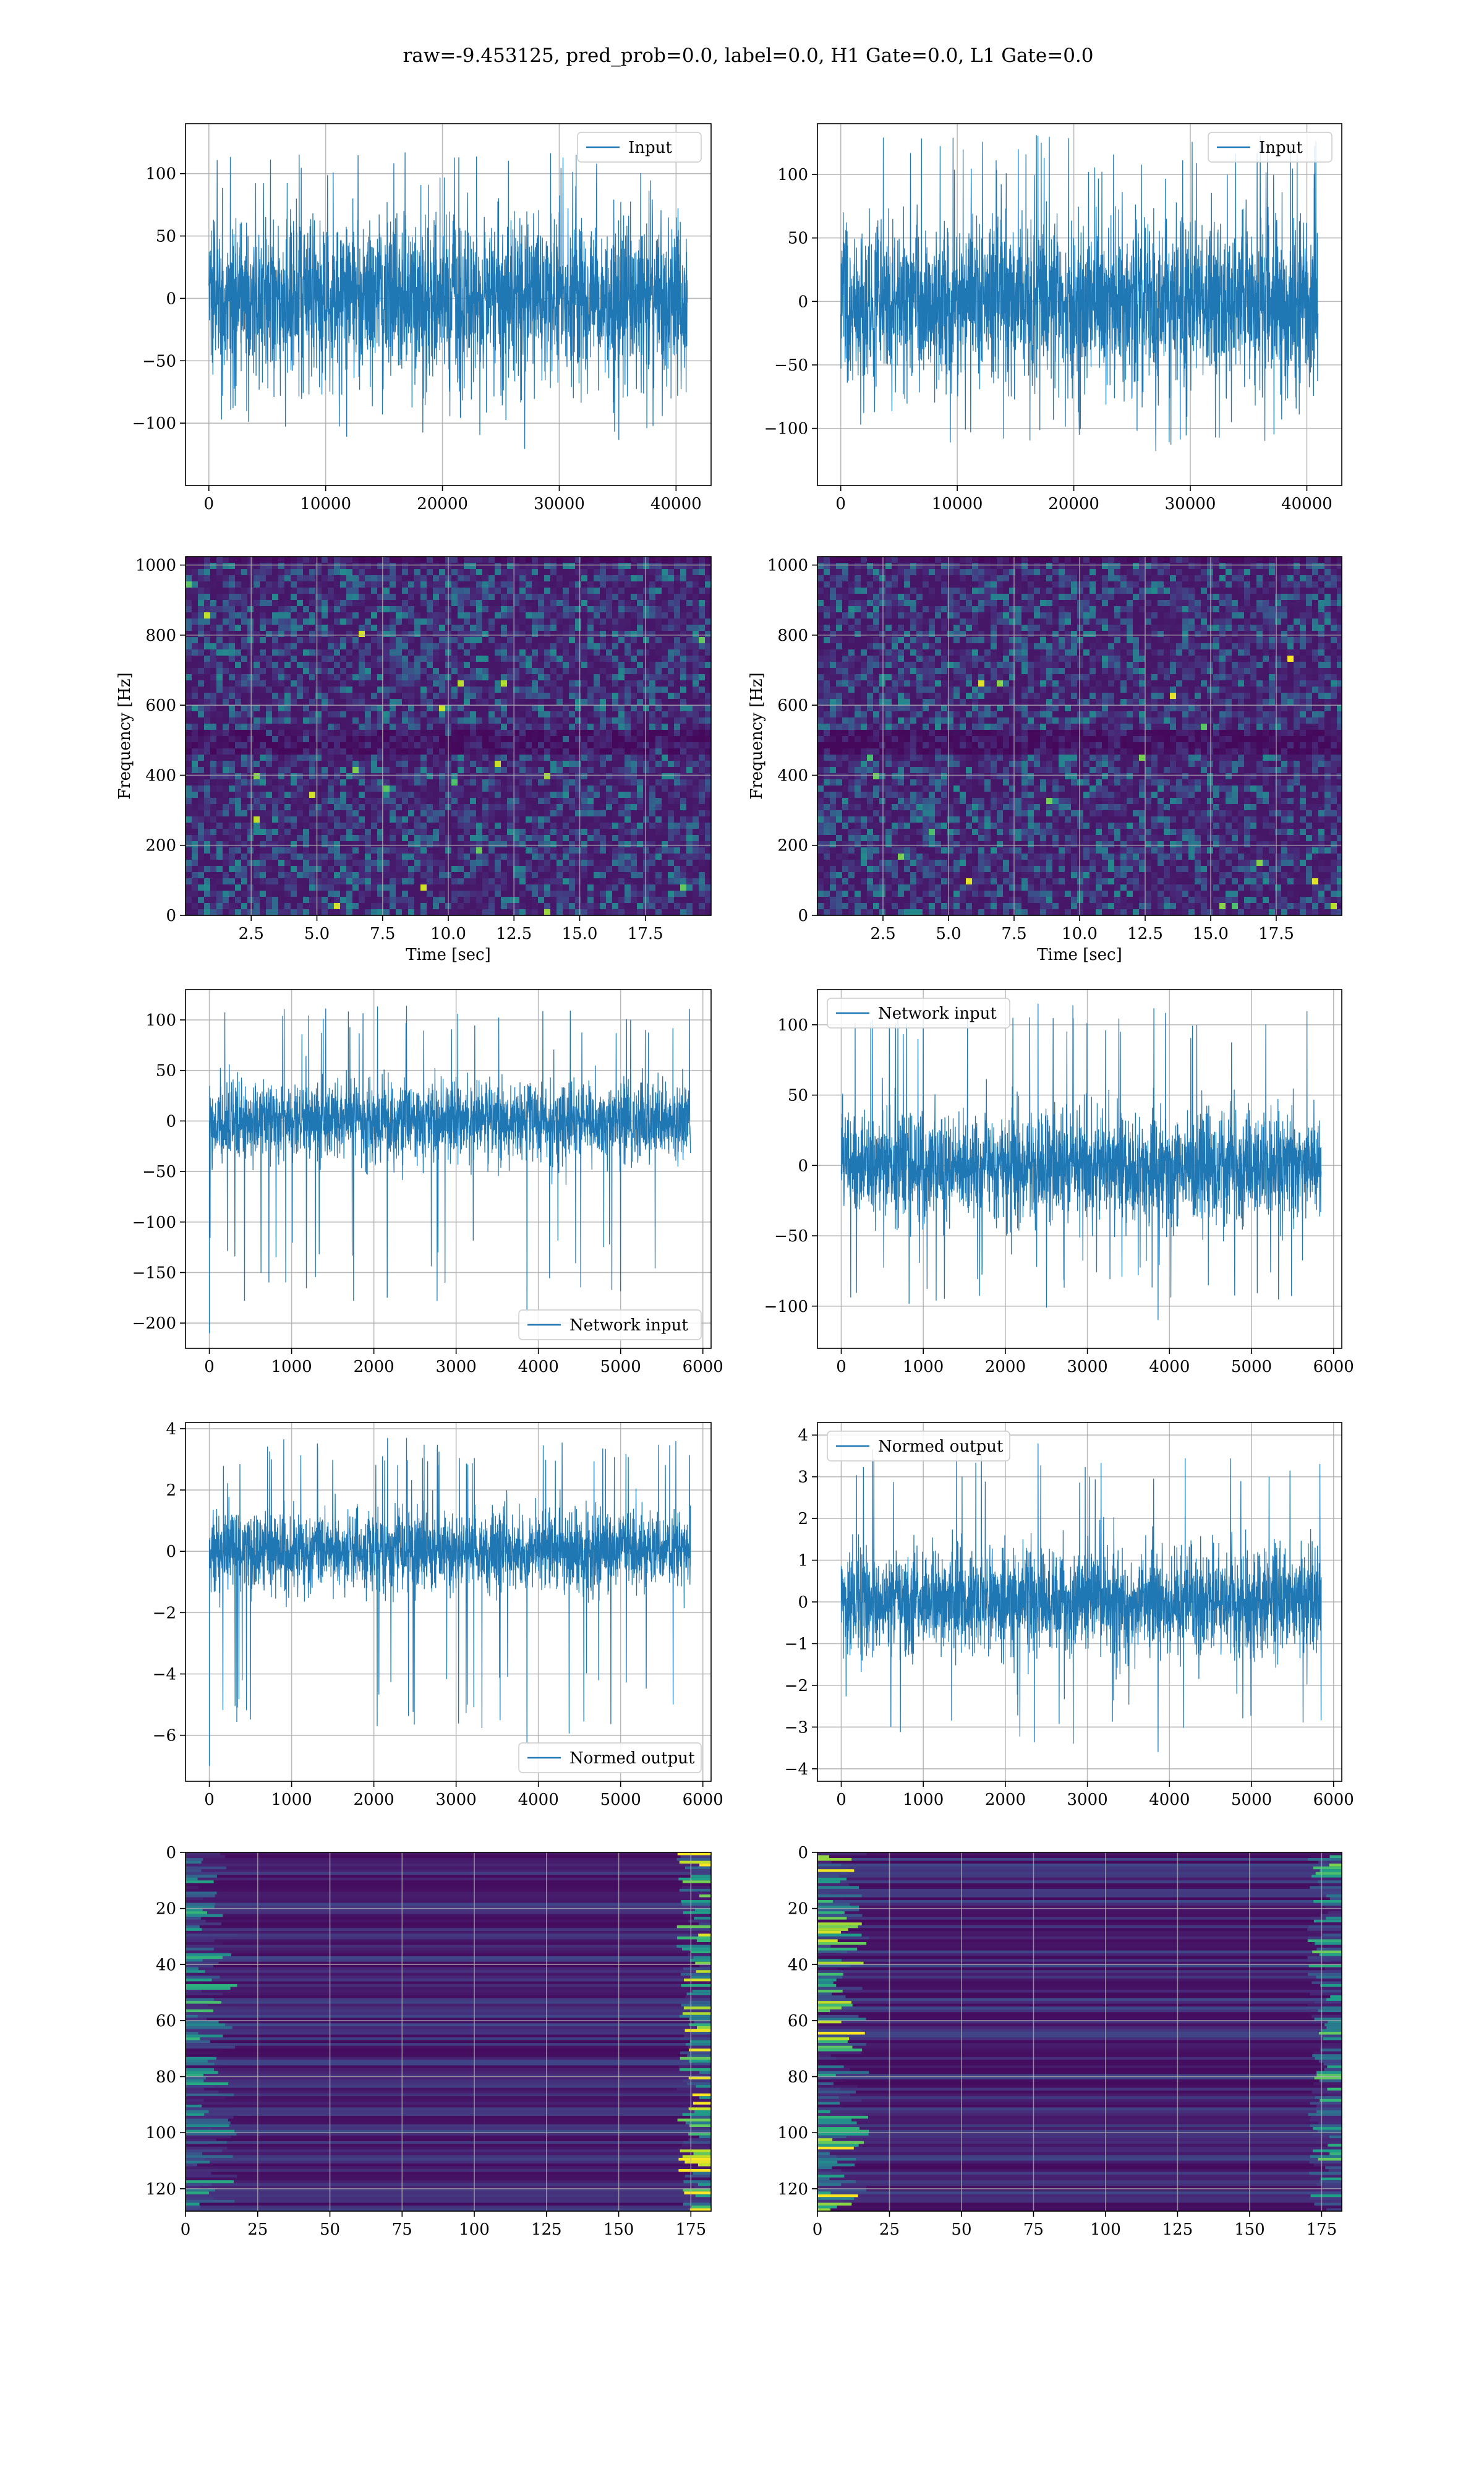 Image resolution: width=1484 pixels, height=2474 pixels. What do you see at coordinates (1307, 504) in the screenshot?
I see `x-tick-label: 40000` at bounding box center [1307, 504].